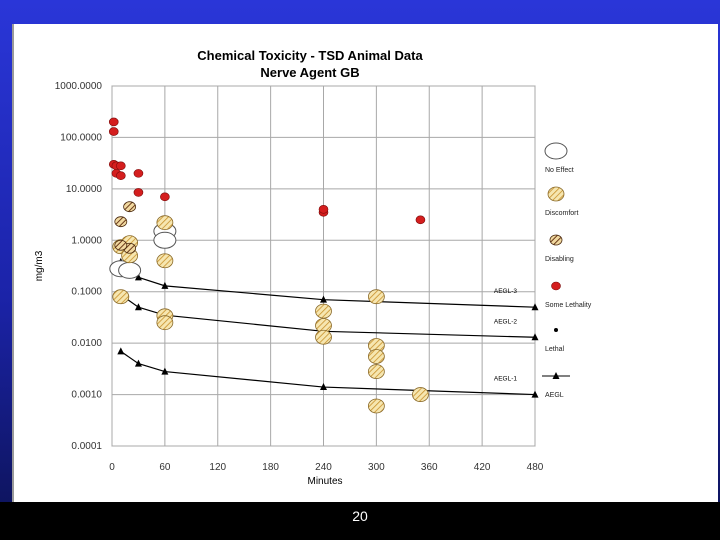 Image resolution: width=720 pixels, height=540 pixels. What do you see at coordinates (559, 248) in the screenshot?
I see `legend-item-disabling: Disabling` at bounding box center [559, 248].